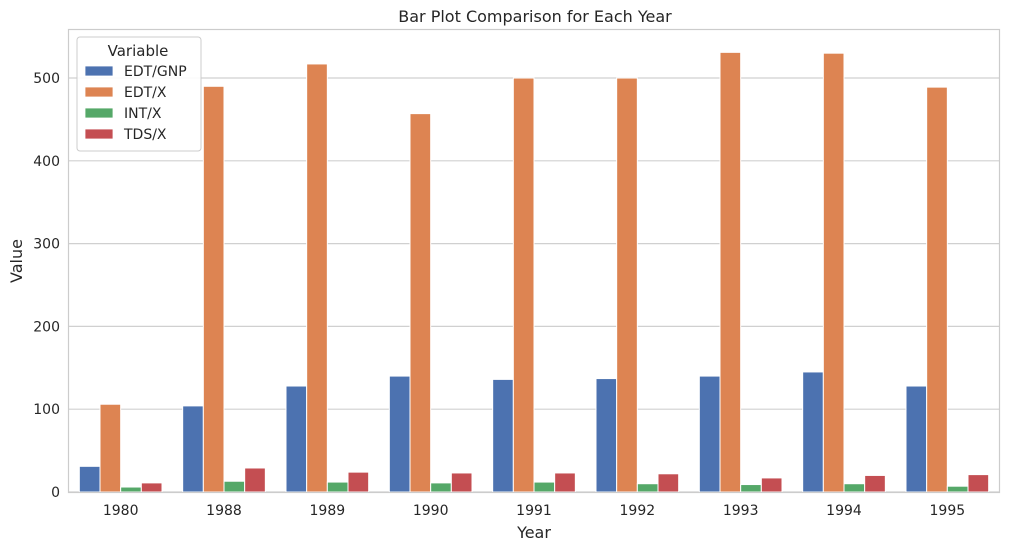 This screenshot has height=550, width=1009. Describe the element at coordinates (145, 135) in the screenshot. I see `legend-entry: TDS/X` at that location.